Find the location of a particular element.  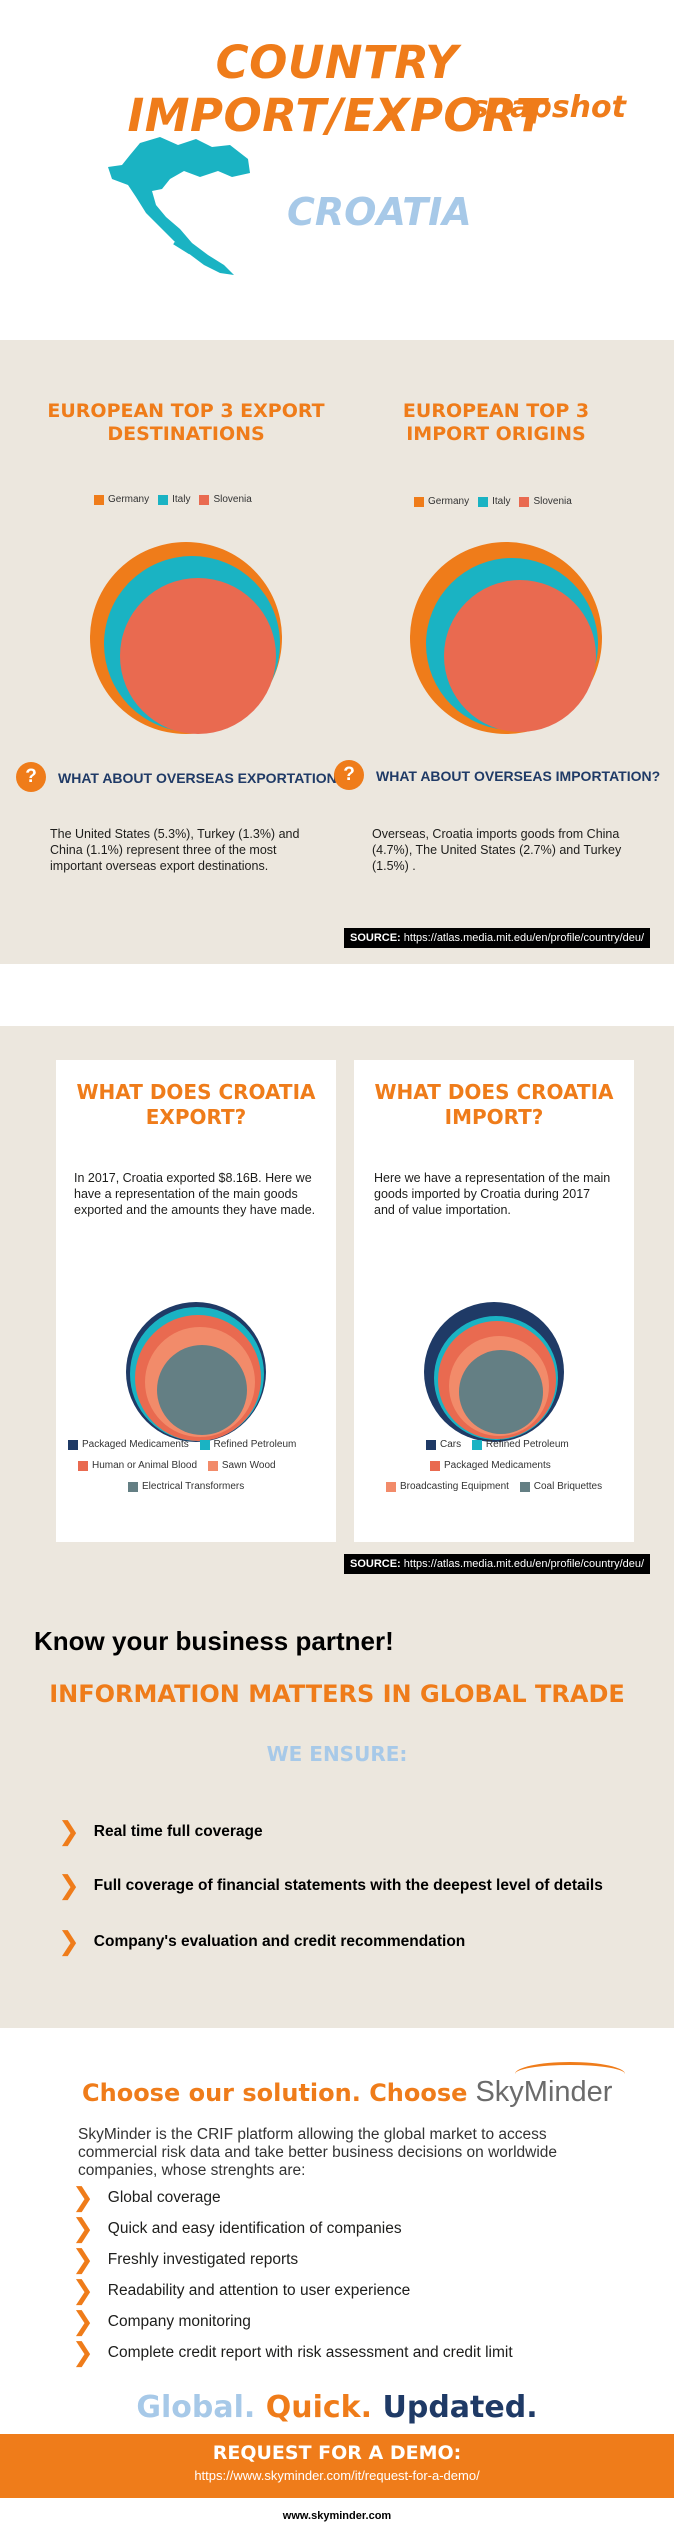

feature-item: ❯ Company monitoring is located at coordinates (161, 2321).